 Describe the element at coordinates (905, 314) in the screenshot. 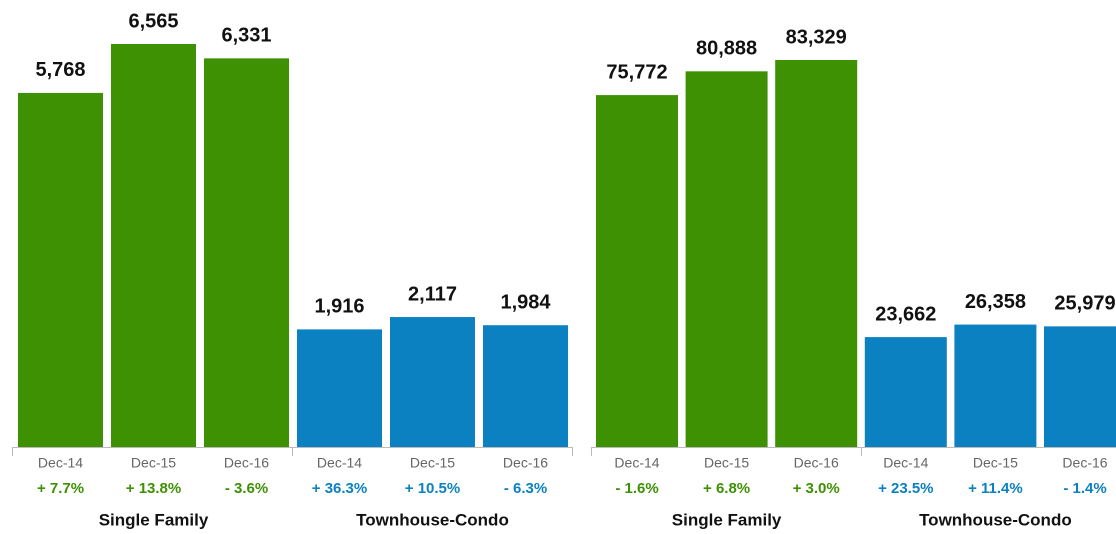

I see `value-label: 23,662` at that location.